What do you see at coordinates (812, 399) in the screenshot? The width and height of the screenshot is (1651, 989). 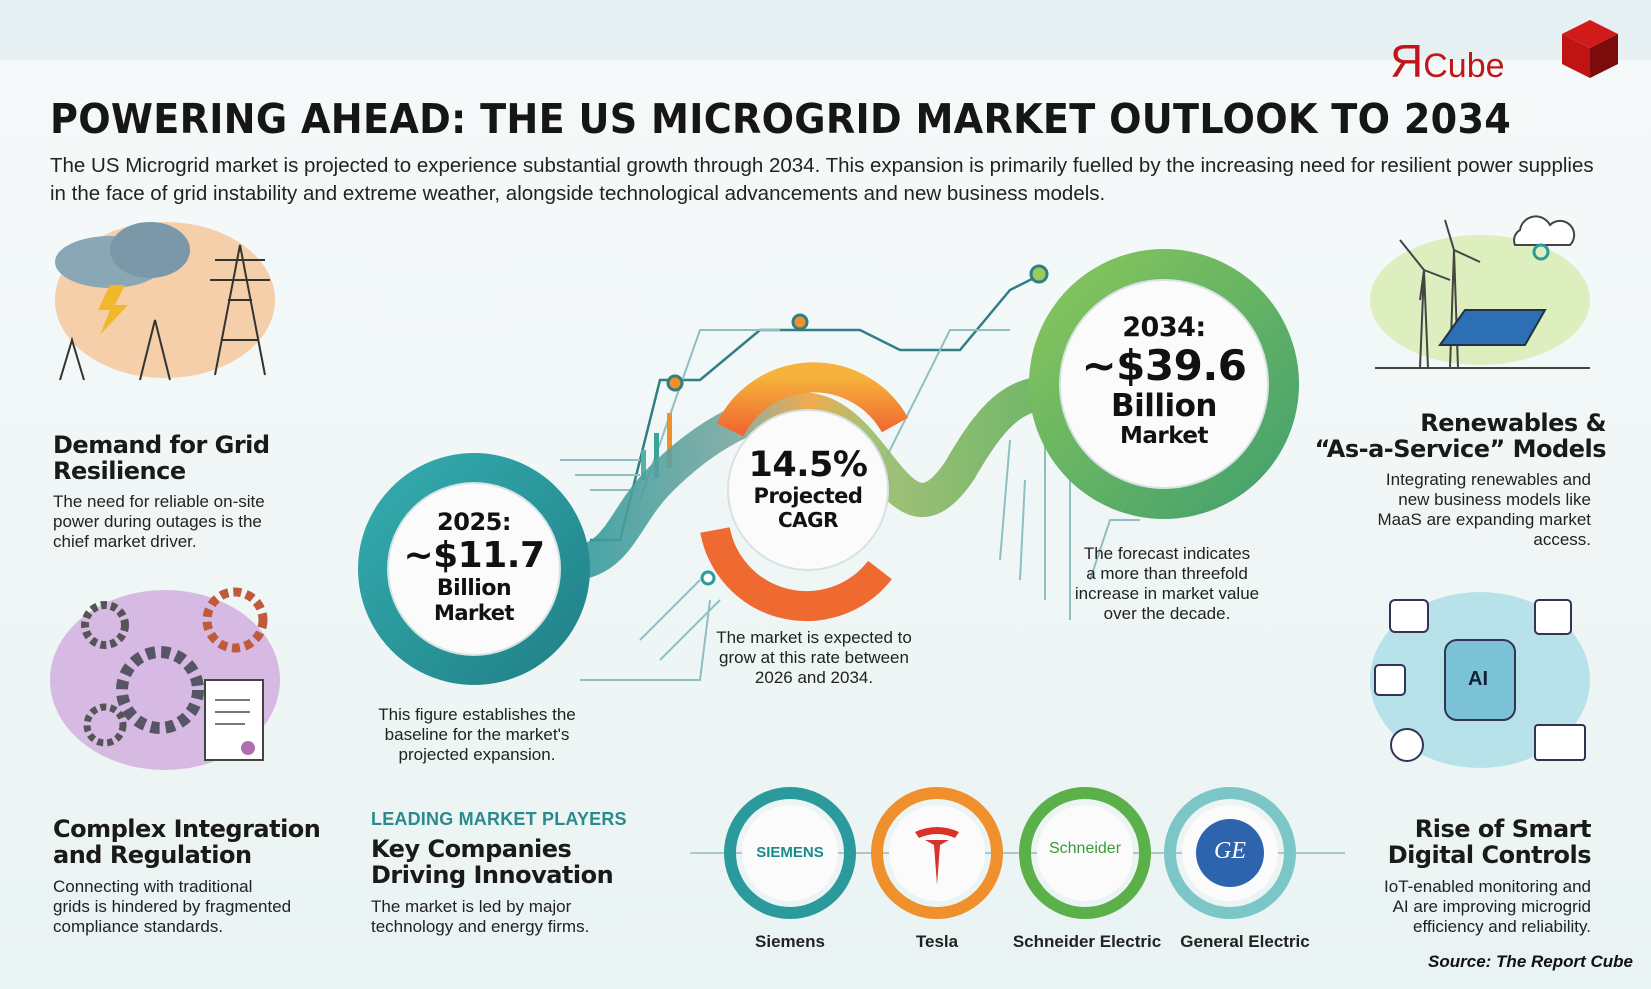 I see `ring-cagr` at bounding box center [812, 399].